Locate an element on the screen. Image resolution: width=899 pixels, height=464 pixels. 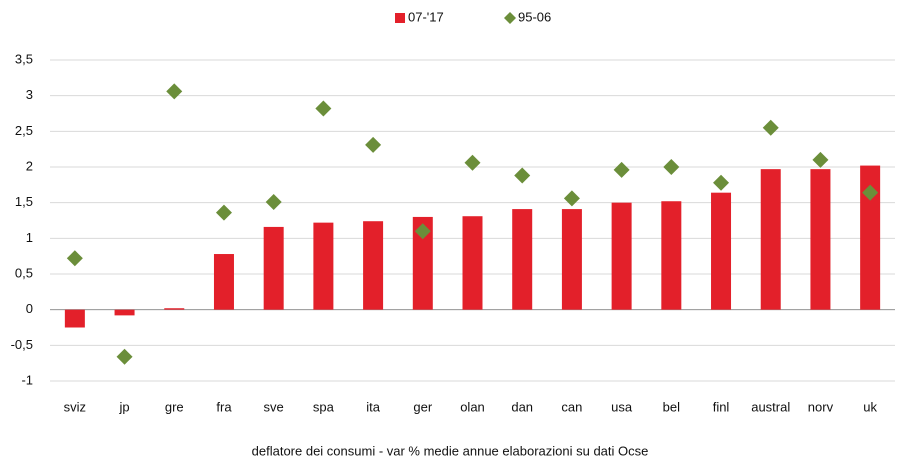
legend-label: 95-06 is located at coordinates (534, 16).